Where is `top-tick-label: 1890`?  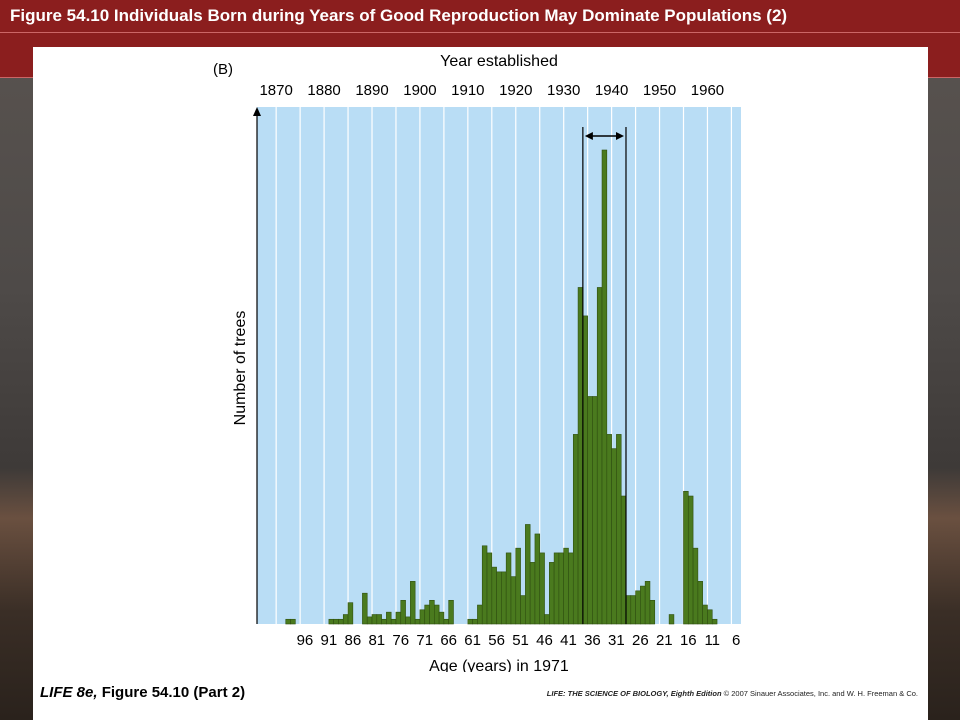
top-tick-label: 1890 is located at coordinates (371, 90).